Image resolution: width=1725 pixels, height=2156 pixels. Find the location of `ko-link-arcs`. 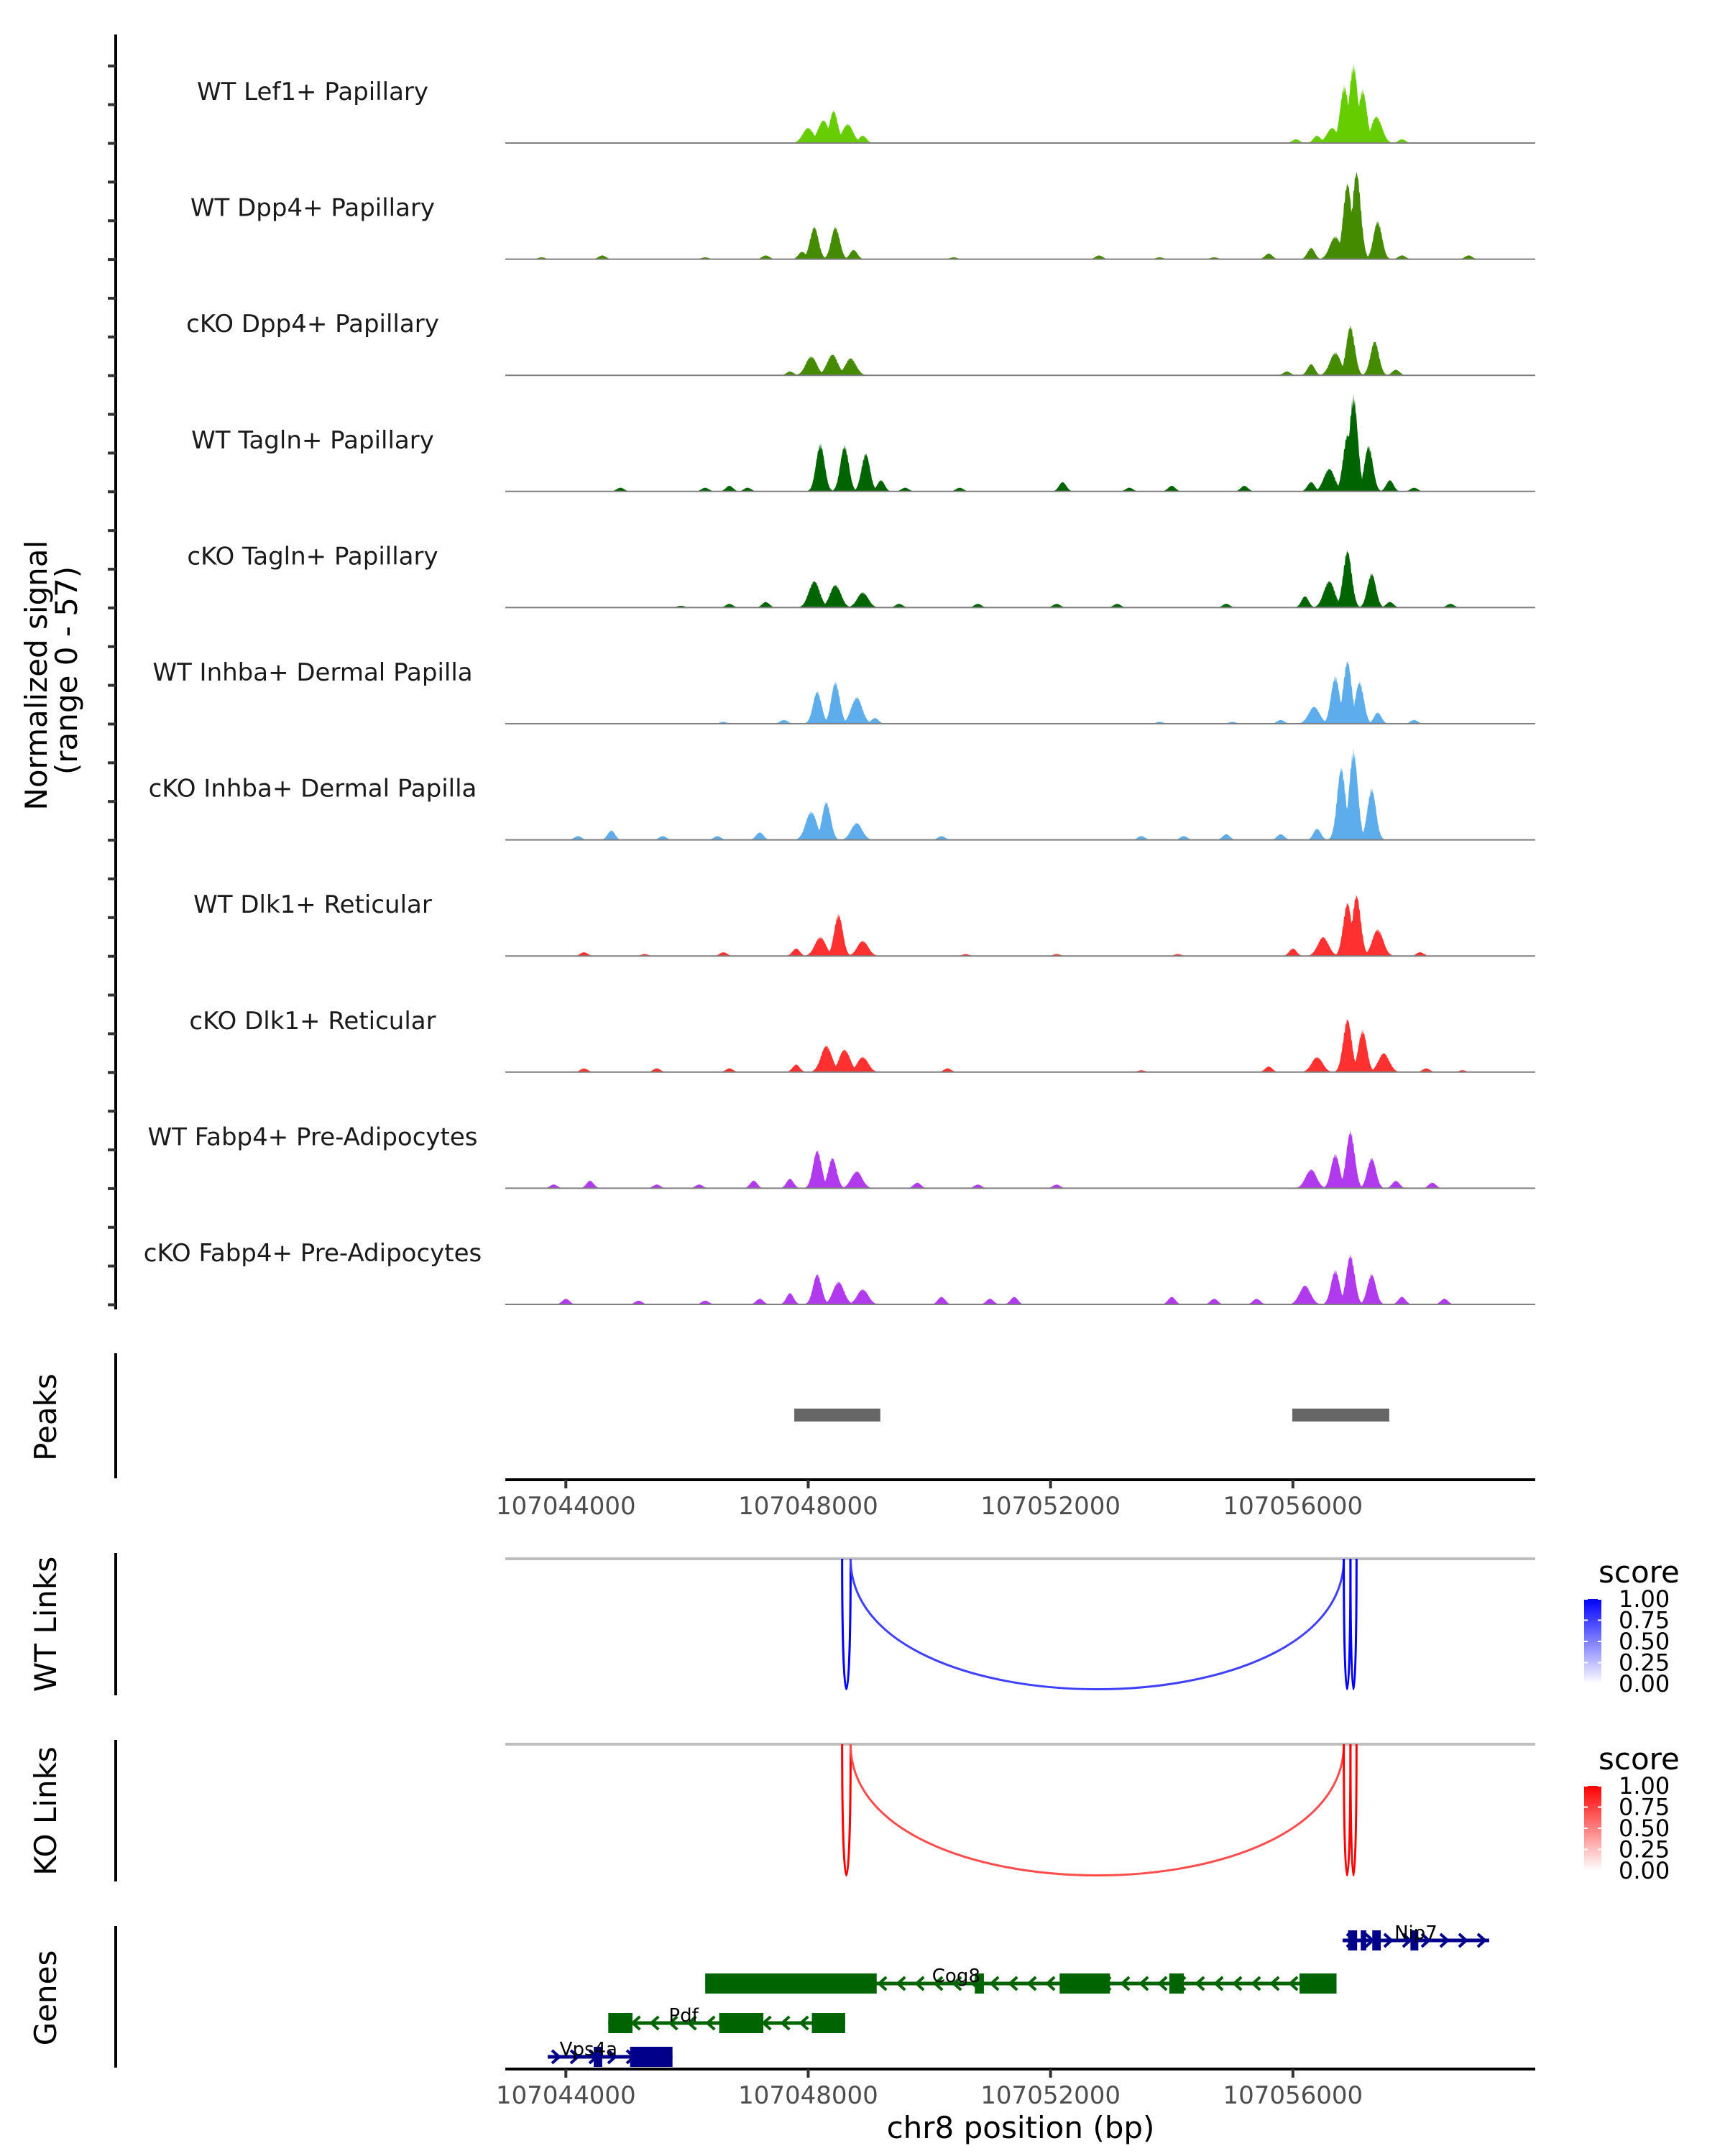

ko-link-arcs is located at coordinates (1099, 1810).